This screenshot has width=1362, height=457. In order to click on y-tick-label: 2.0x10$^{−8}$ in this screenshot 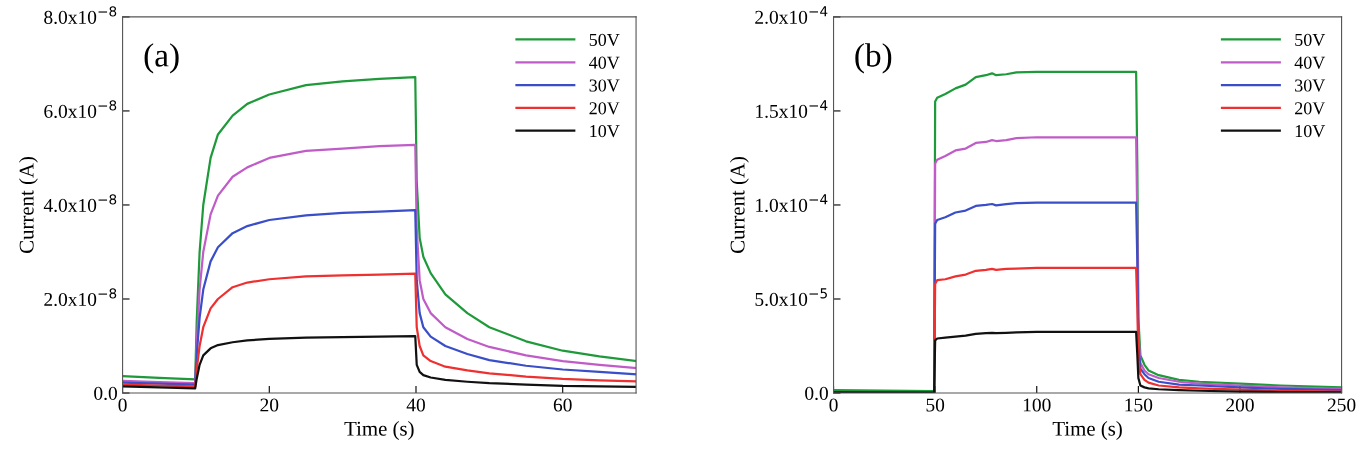, I will do `click(80, 297)`.